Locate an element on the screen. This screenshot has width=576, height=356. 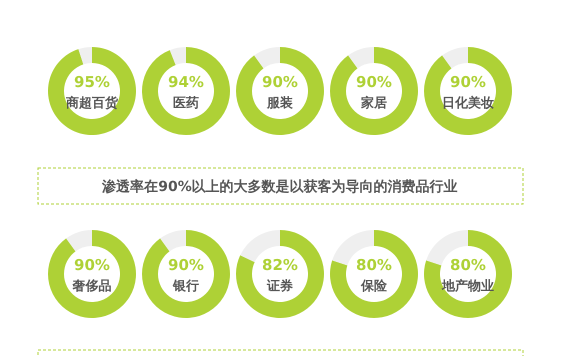
slice-label: 保险 is located at coordinates (374, 286).